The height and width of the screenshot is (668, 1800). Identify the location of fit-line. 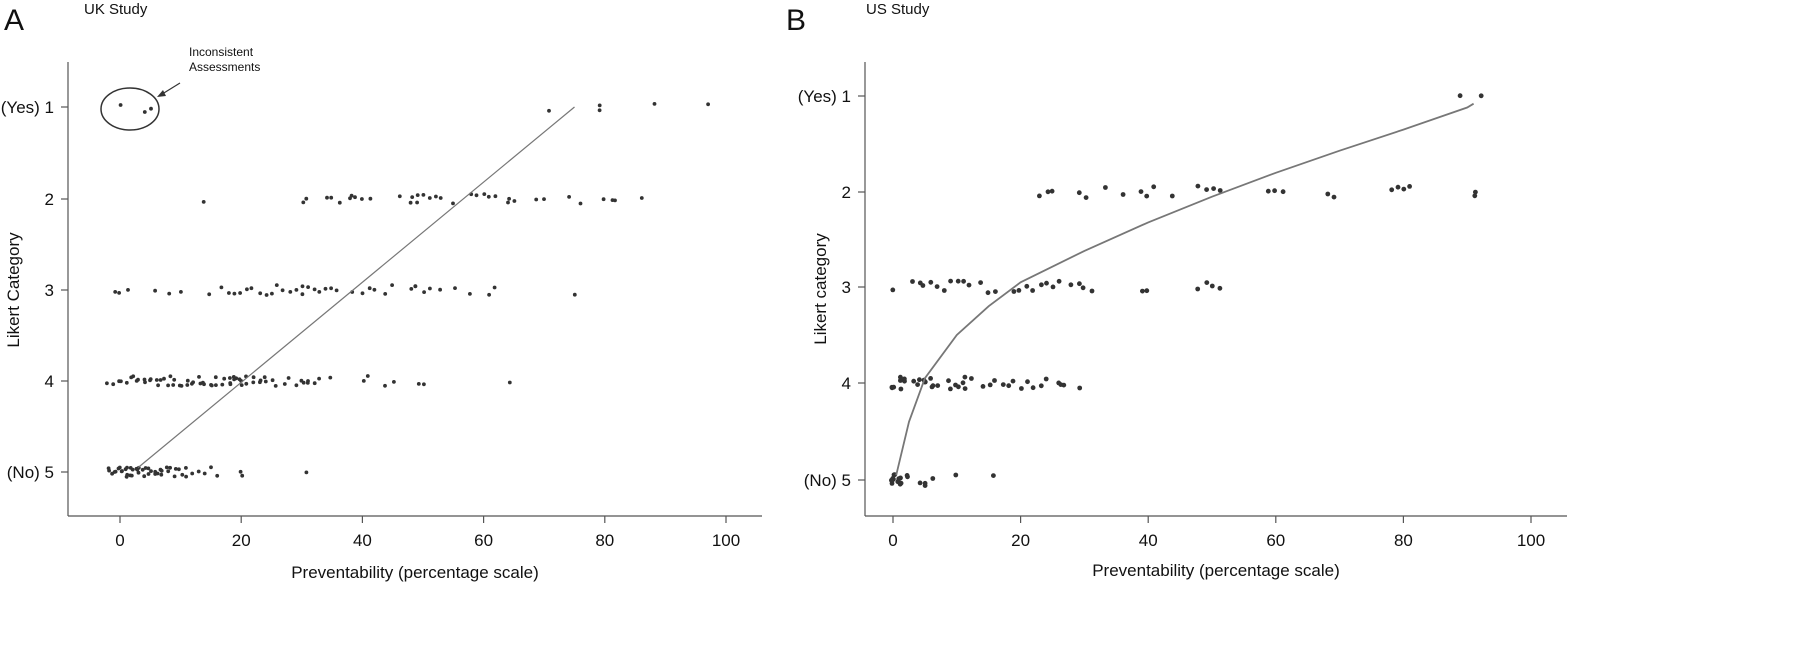
(356, 287).